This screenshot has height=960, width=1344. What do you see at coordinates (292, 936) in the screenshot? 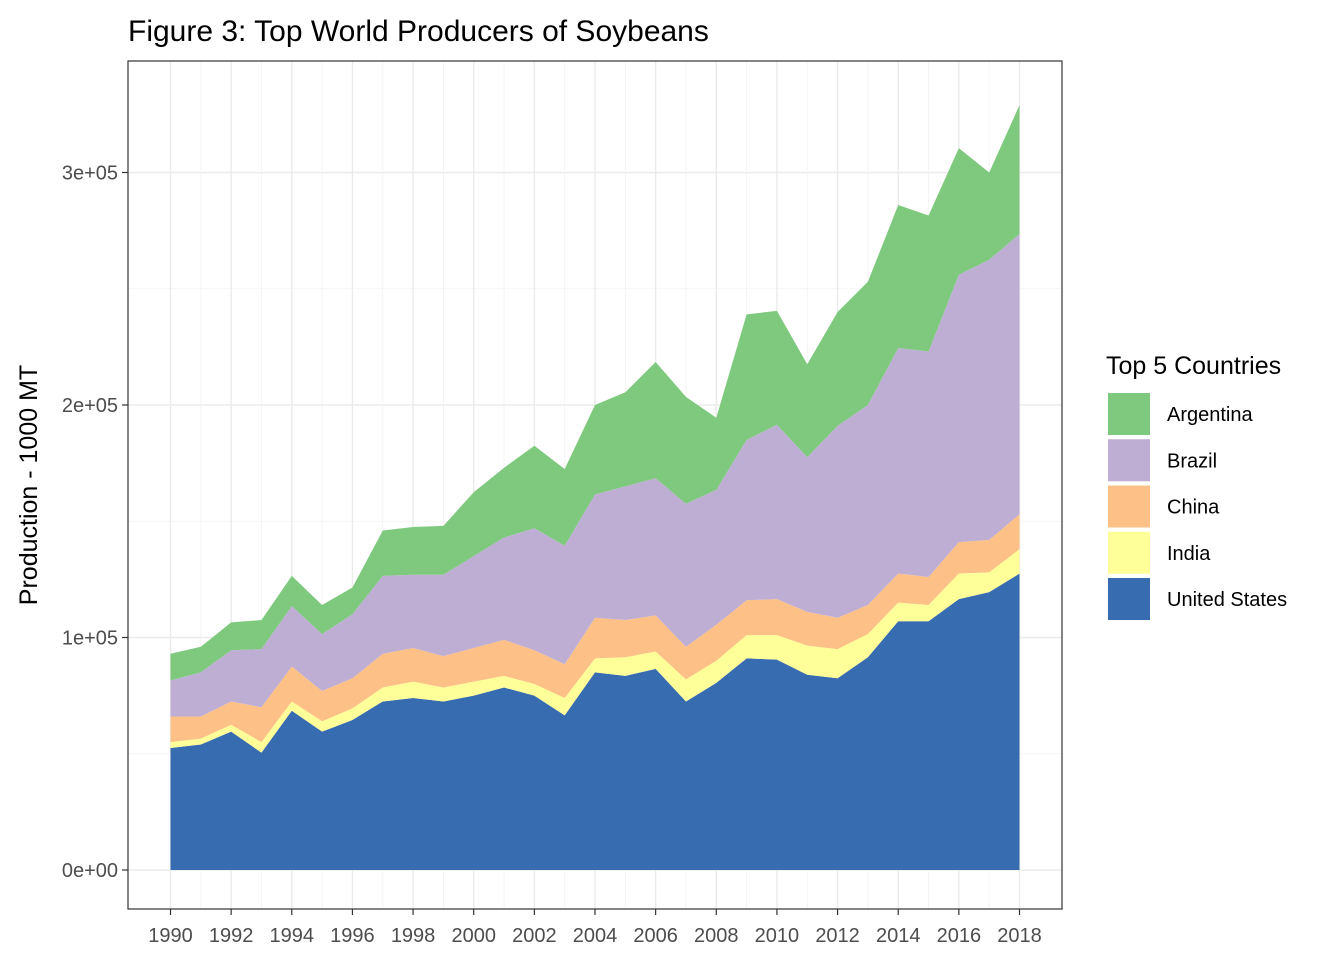
I see `x-tick-label: 1994` at bounding box center [292, 936].